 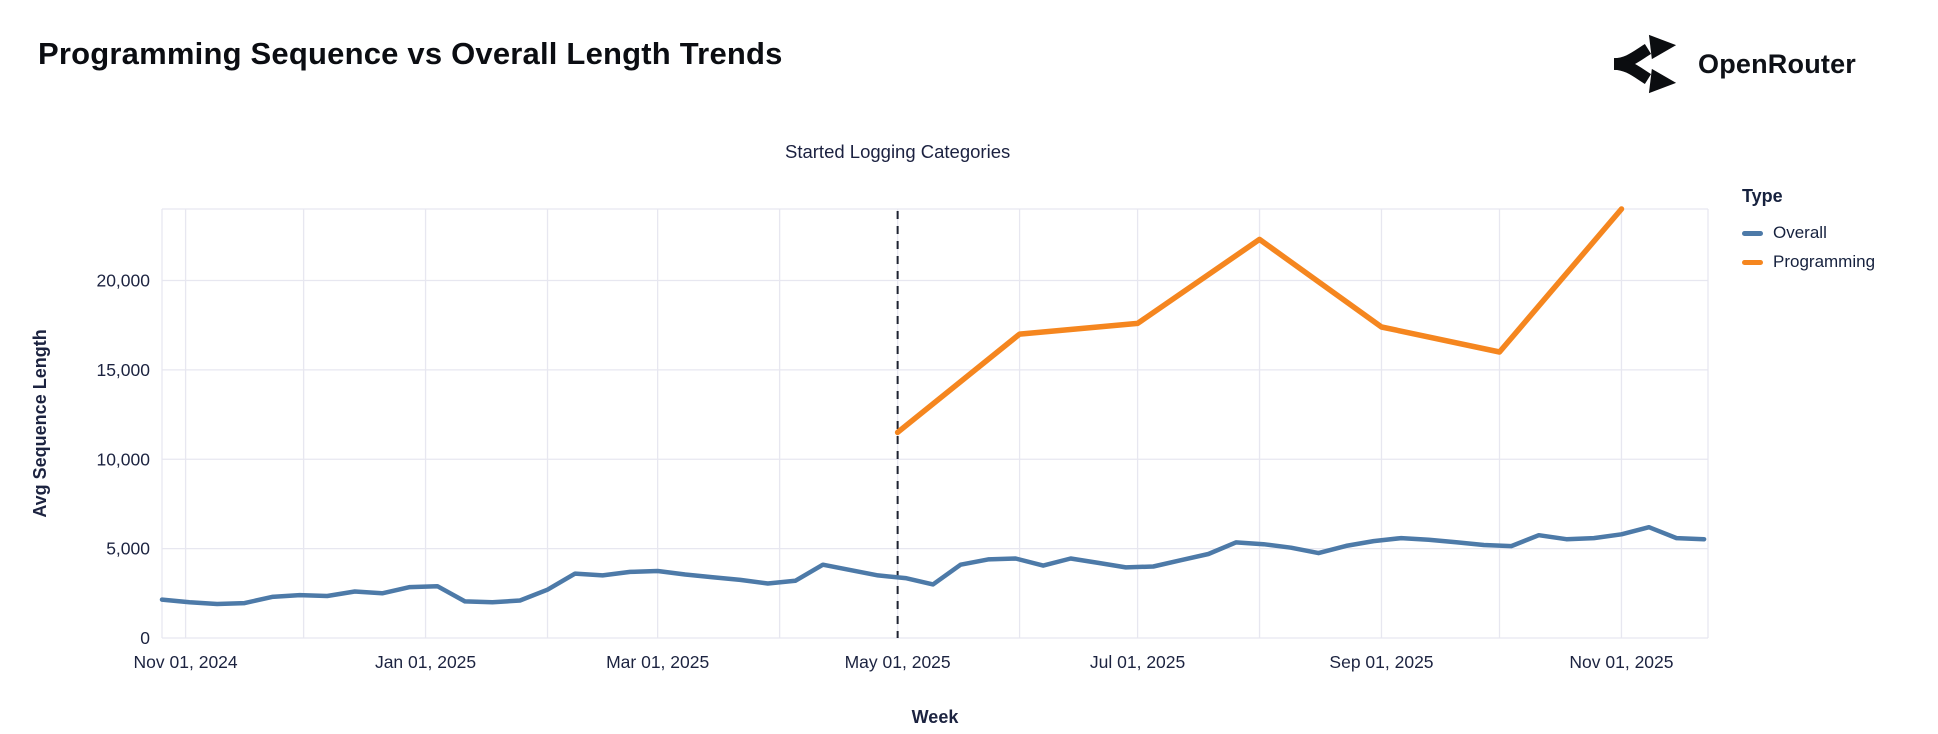 I want to click on legend-item-overall: Overall, so click(x=1808, y=233).